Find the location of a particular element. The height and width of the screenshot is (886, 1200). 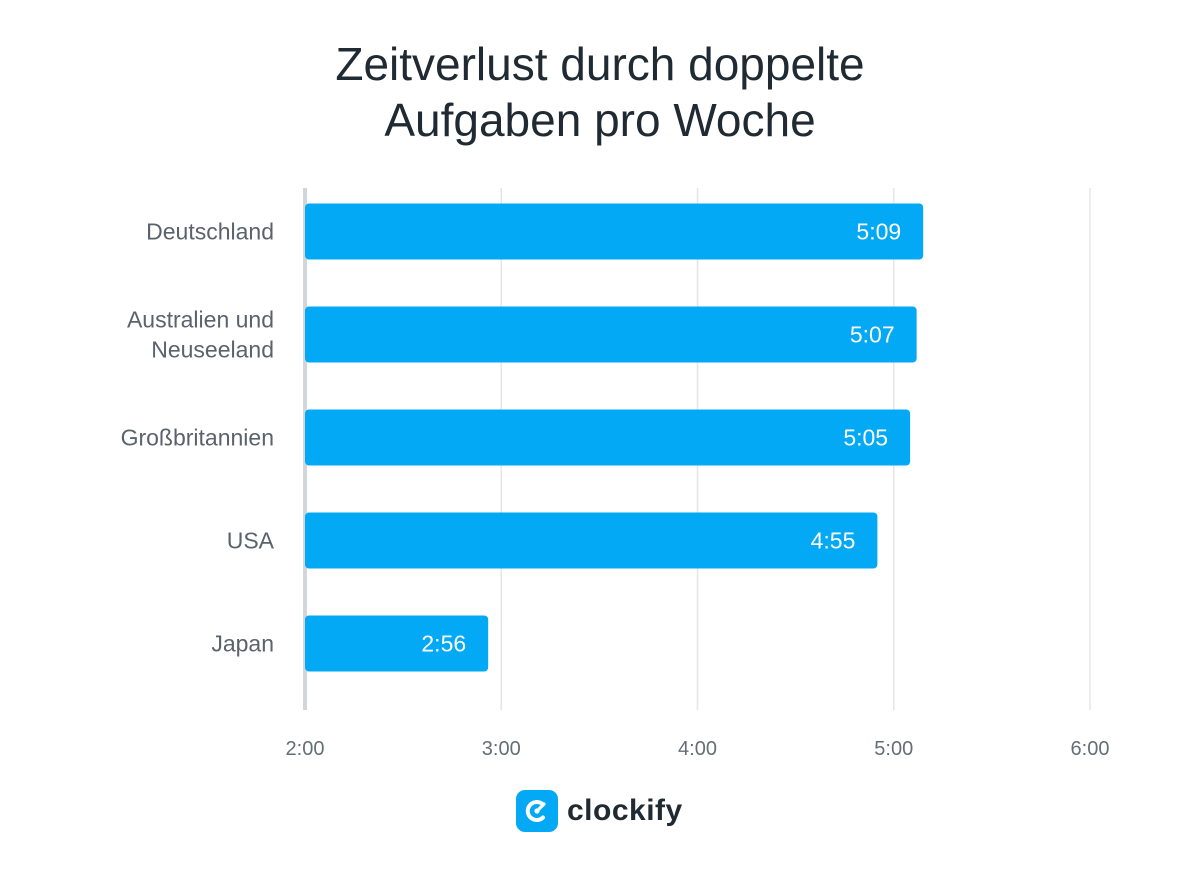

category-label: Japan is located at coordinates (242, 644).